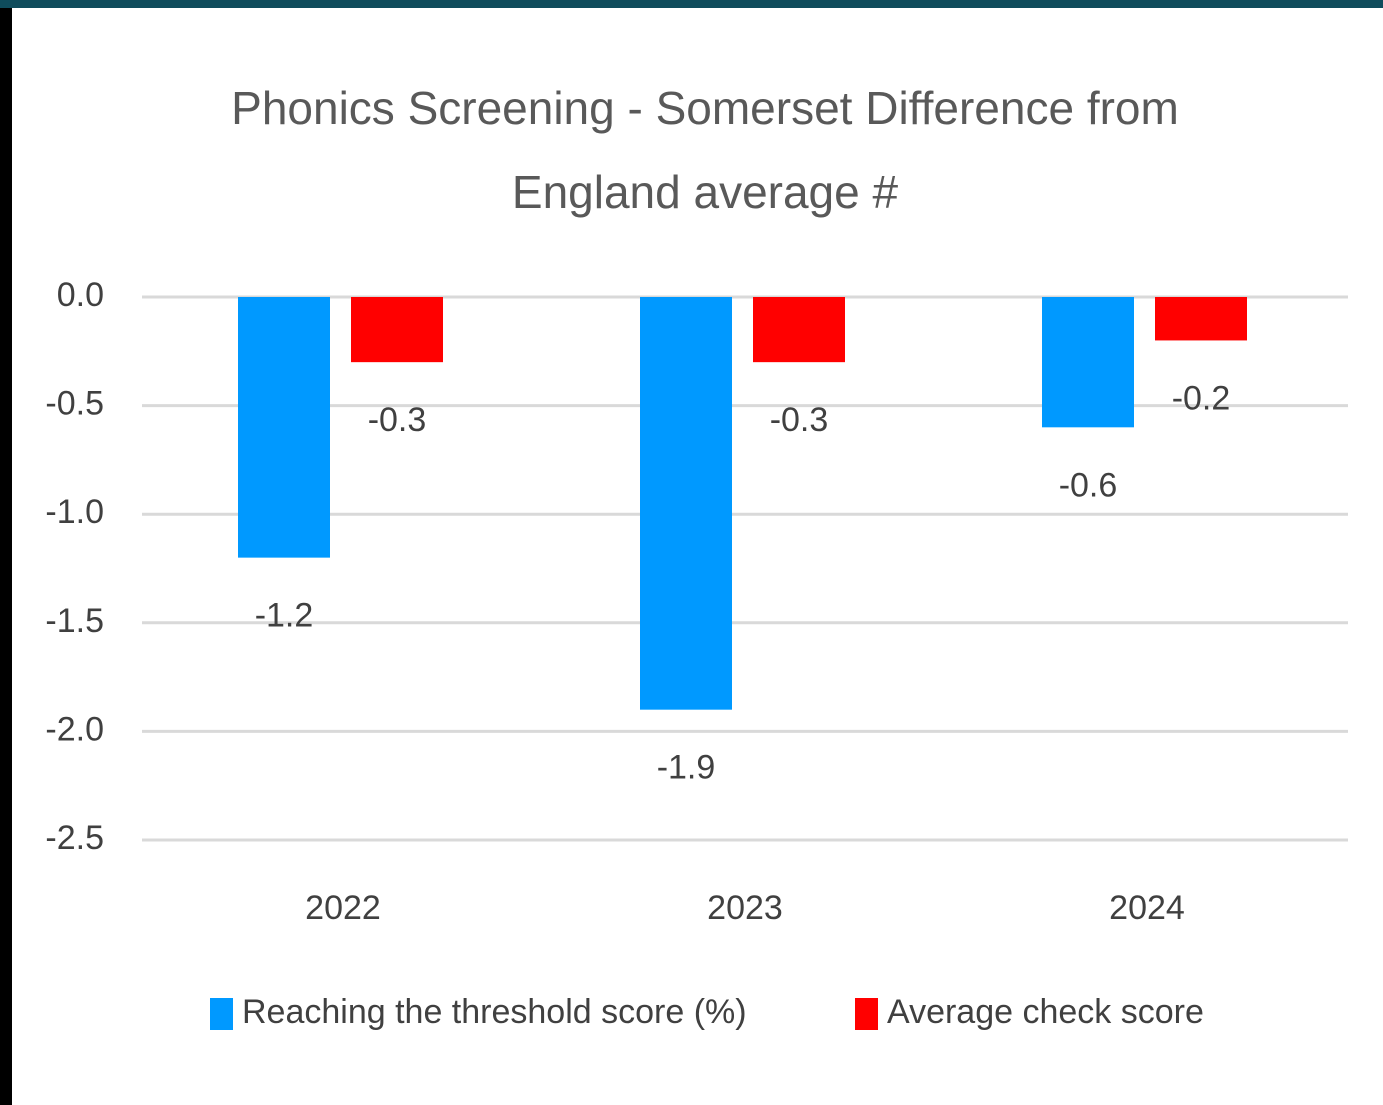 The image size is (1383, 1105). I want to click on y-tick-label: -0.5, so click(74, 404).